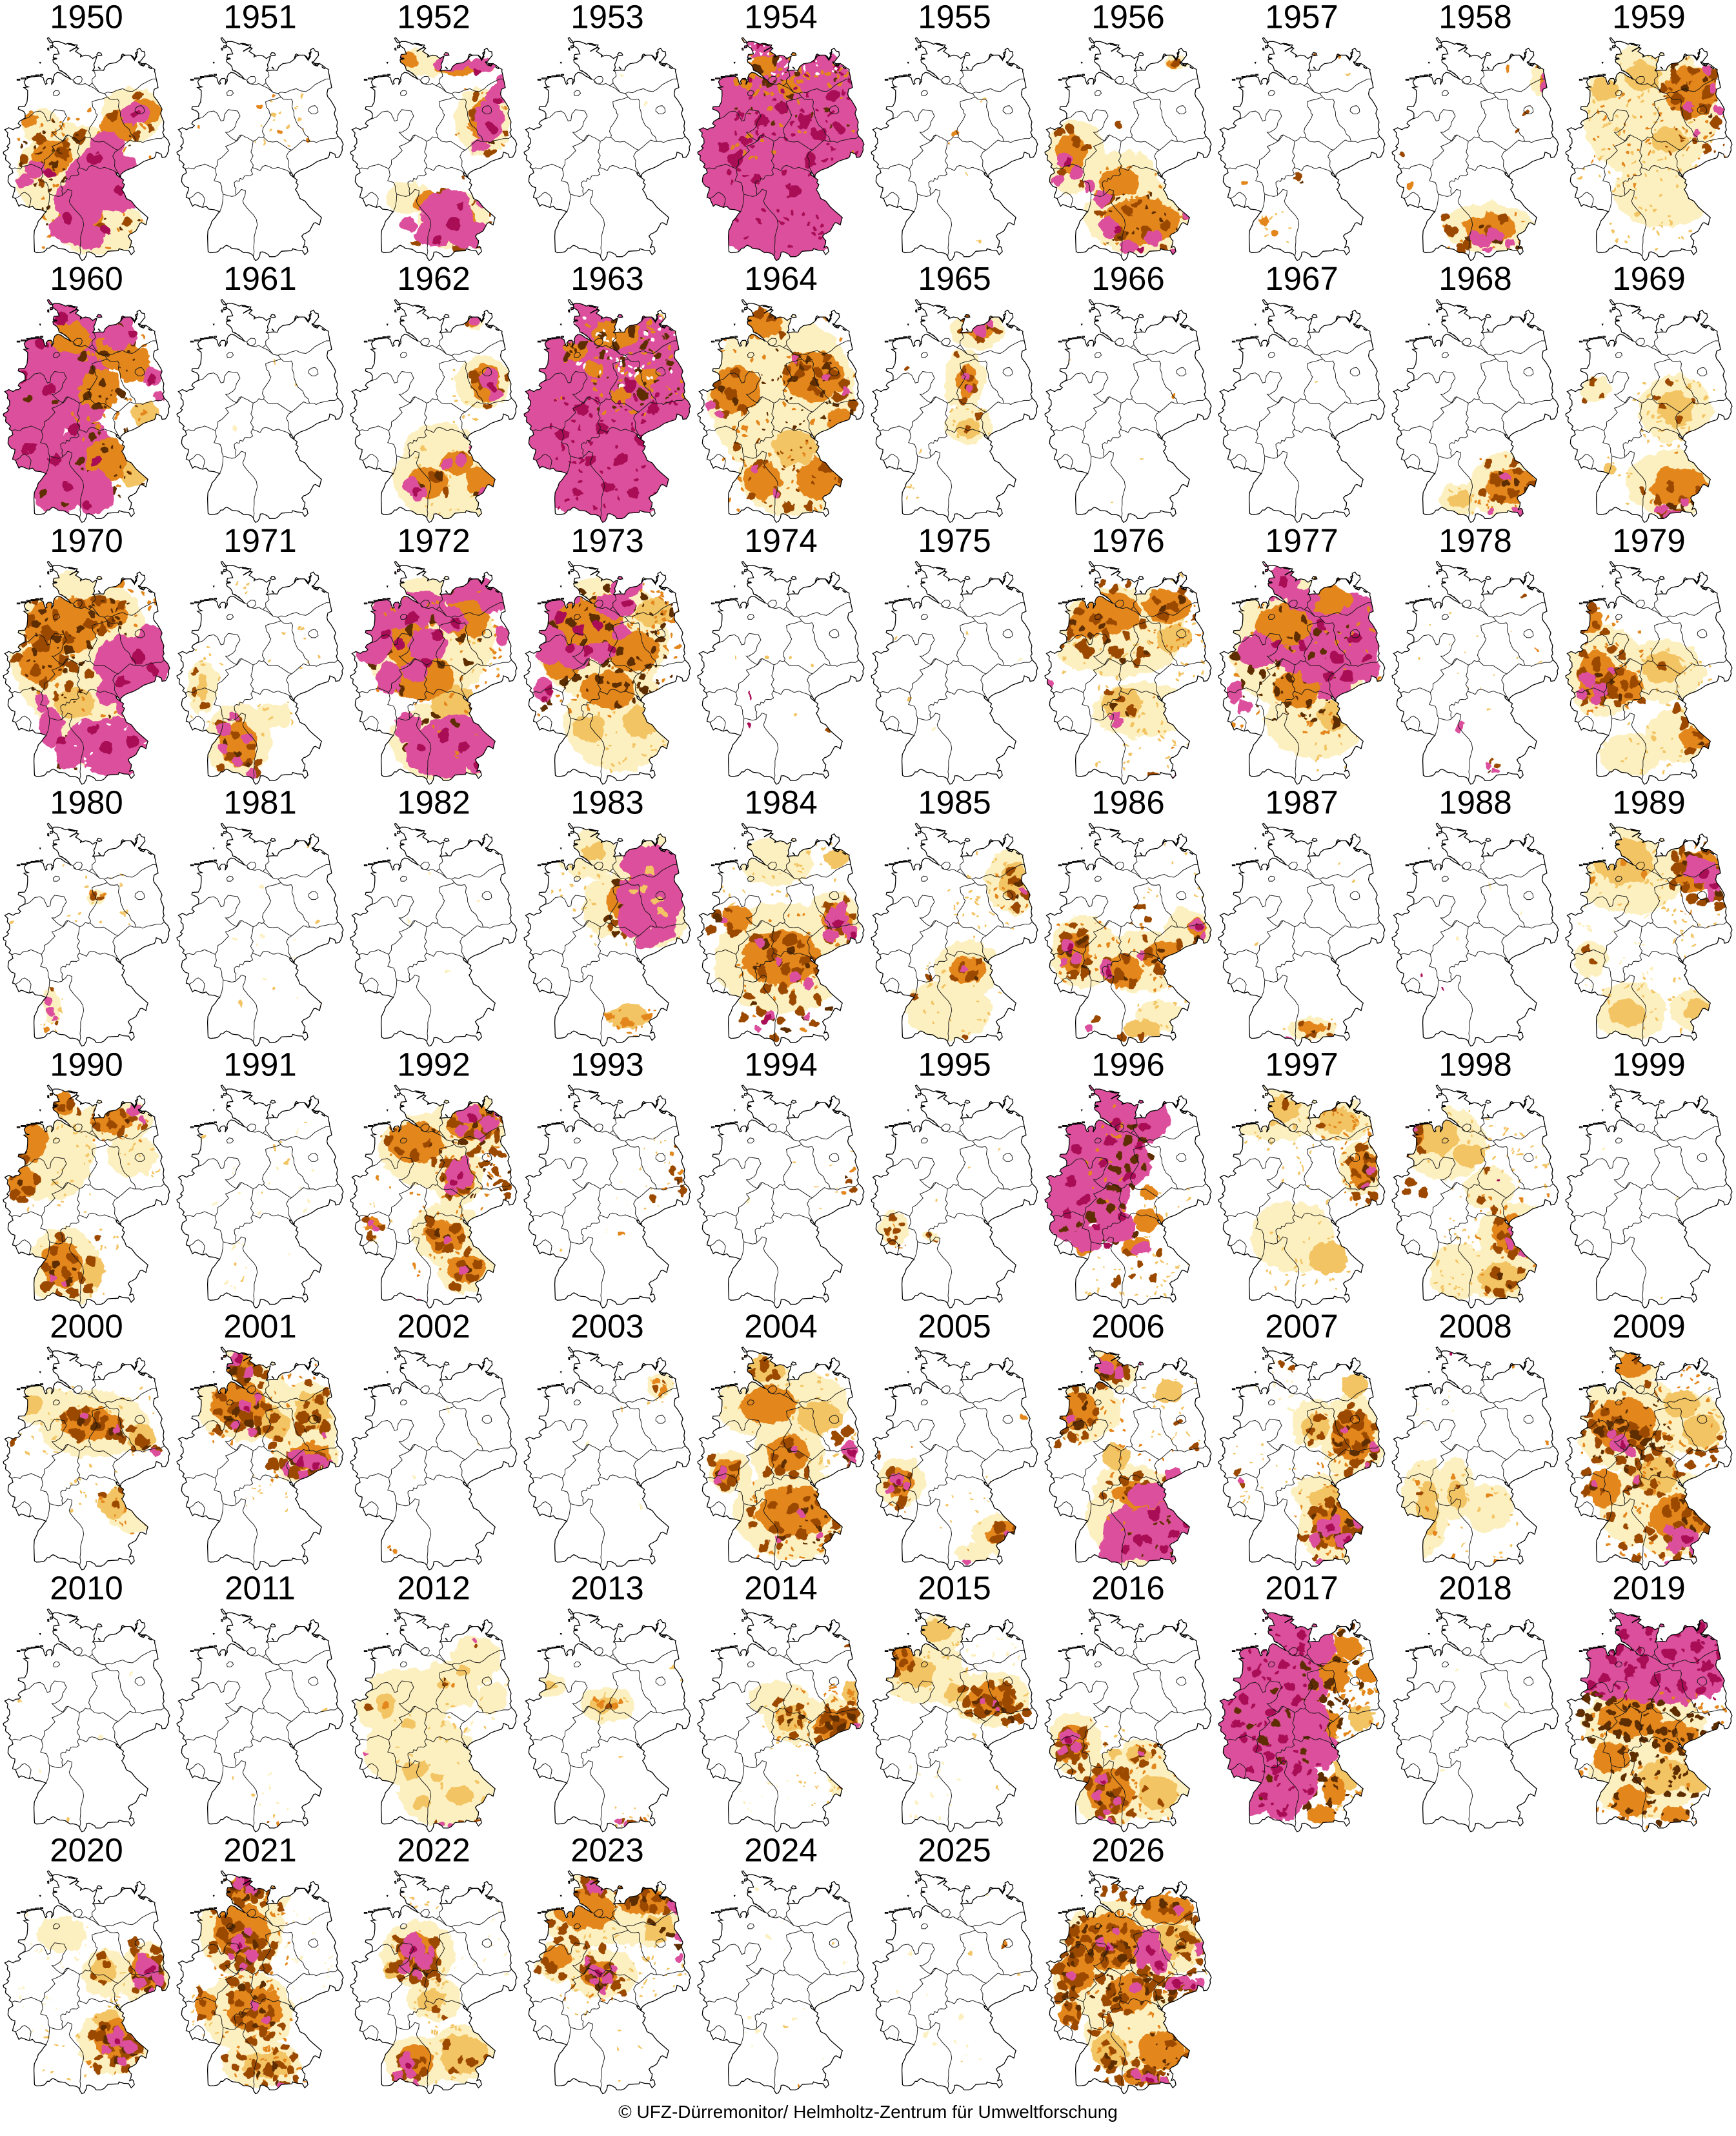 The width and height of the screenshot is (1736, 2136). I want to click on svg-text: 1996, so click(1127, 1064).